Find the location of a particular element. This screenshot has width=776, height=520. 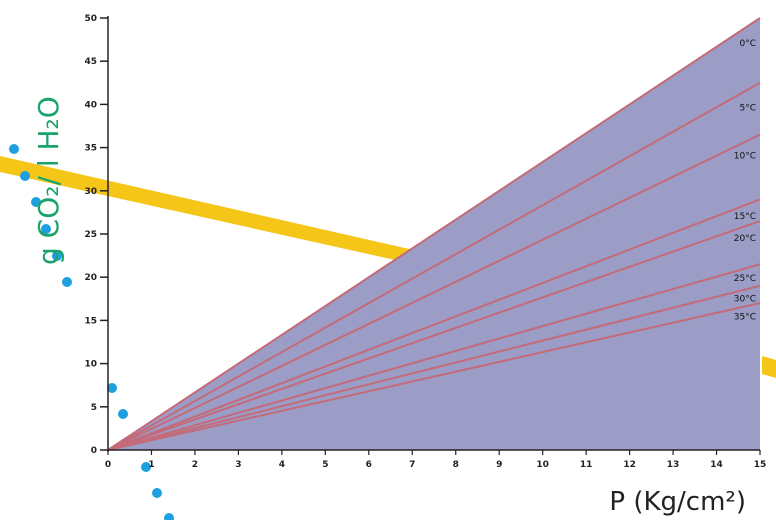

series-label-30C: 30°C is located at coordinates (745, 299).